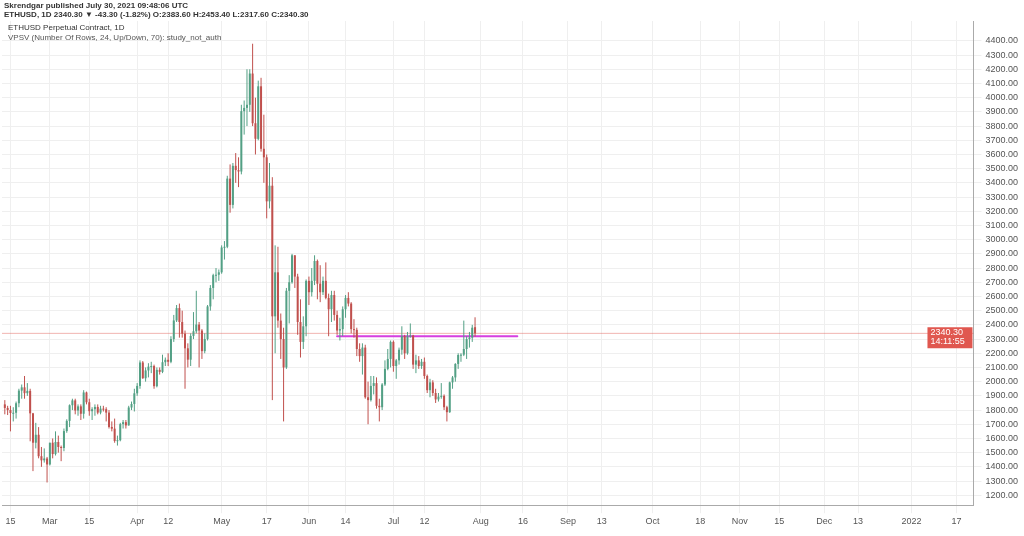 The height and width of the screenshot is (536, 1024). Describe the element at coordinates (1002, 480) in the screenshot. I see `y-tick-label: 1300.00` at that location.